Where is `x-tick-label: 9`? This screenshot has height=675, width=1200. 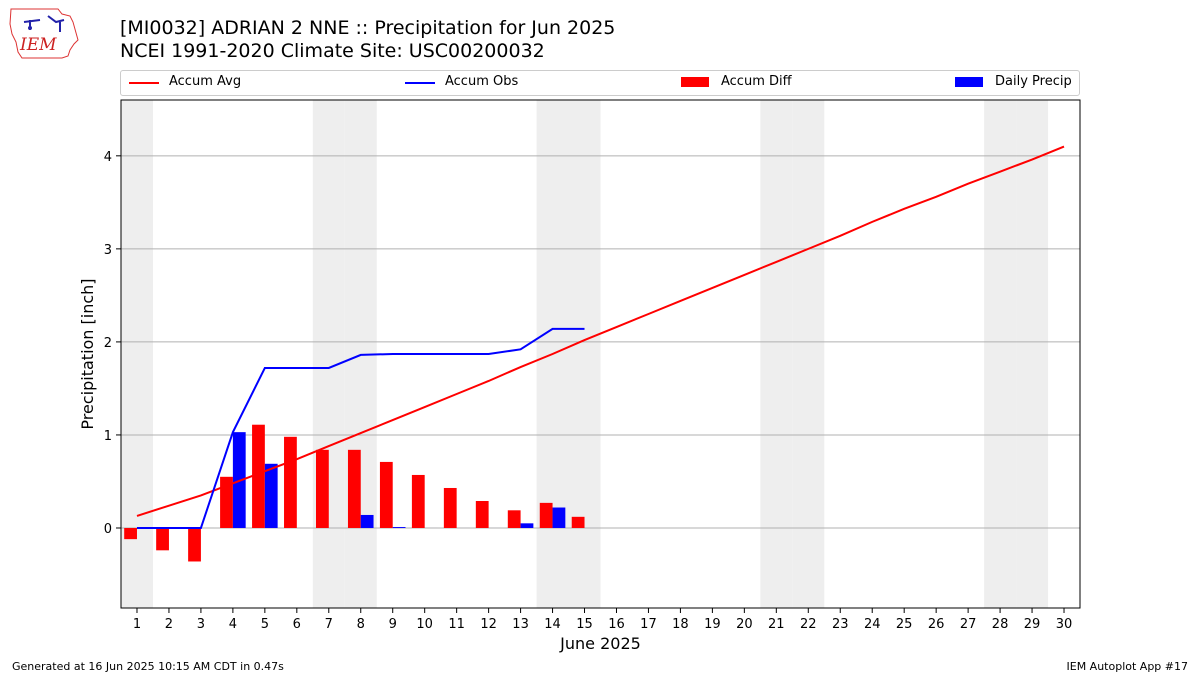 x-tick-label: 9 is located at coordinates (393, 624).